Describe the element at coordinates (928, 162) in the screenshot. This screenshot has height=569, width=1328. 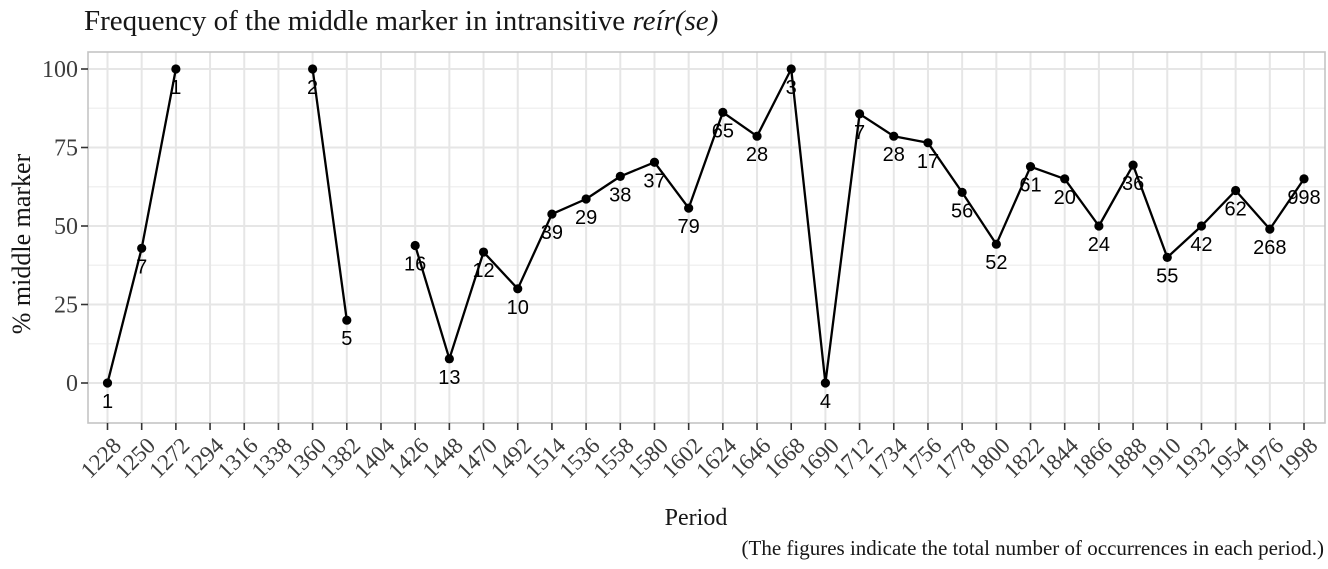
I see `point-occurrence-label: 17` at that location.